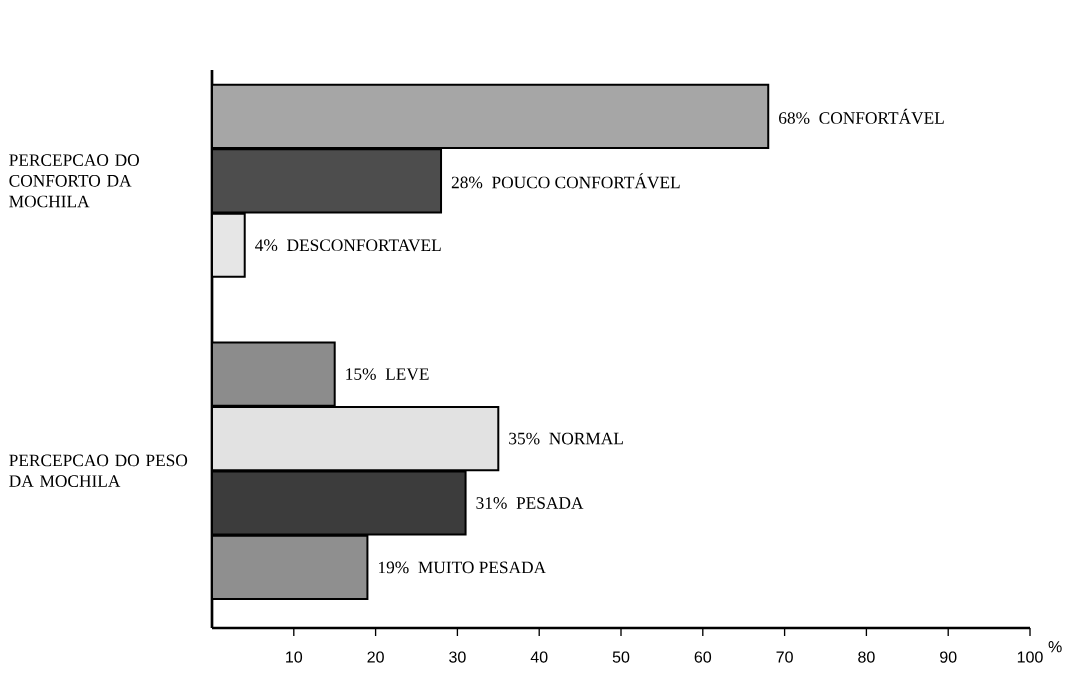  I want to click on x-axis-title: %, so click(1055, 647).